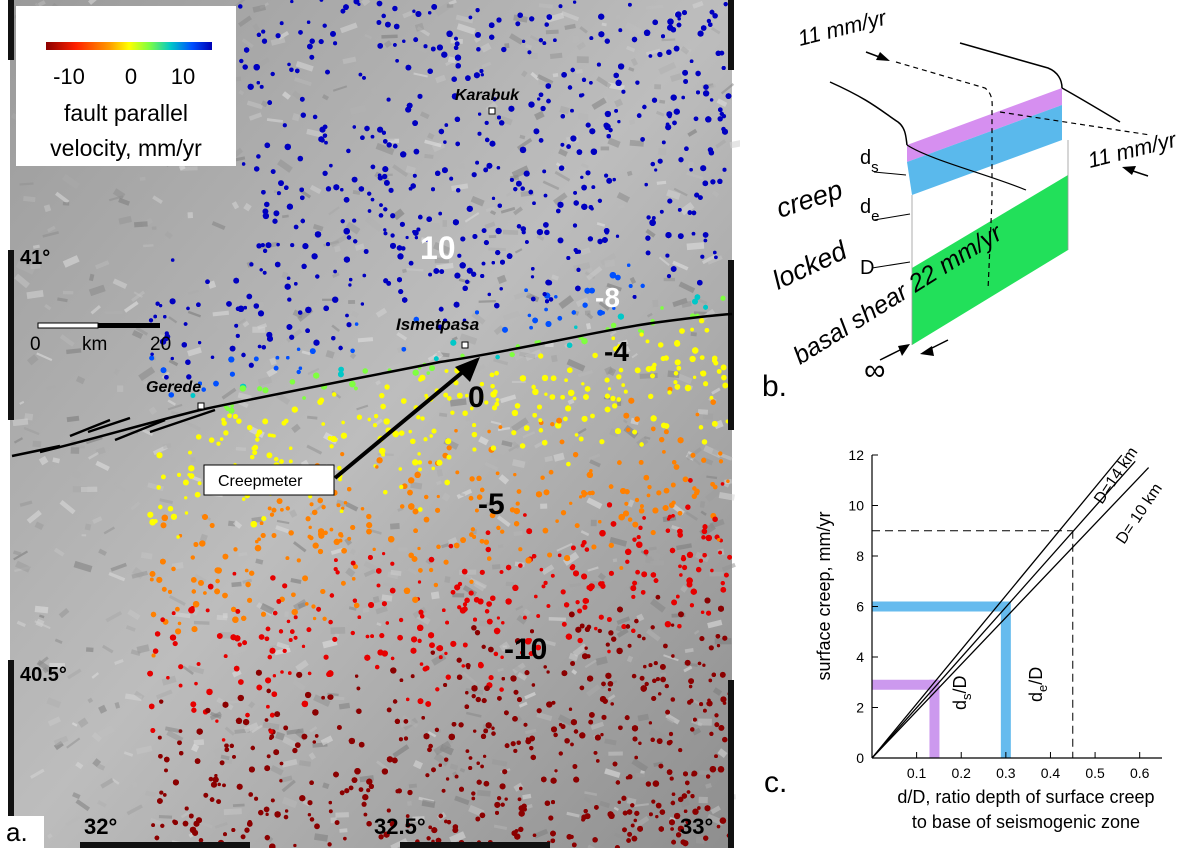  I want to click on zone-creep, so click(984, 150).